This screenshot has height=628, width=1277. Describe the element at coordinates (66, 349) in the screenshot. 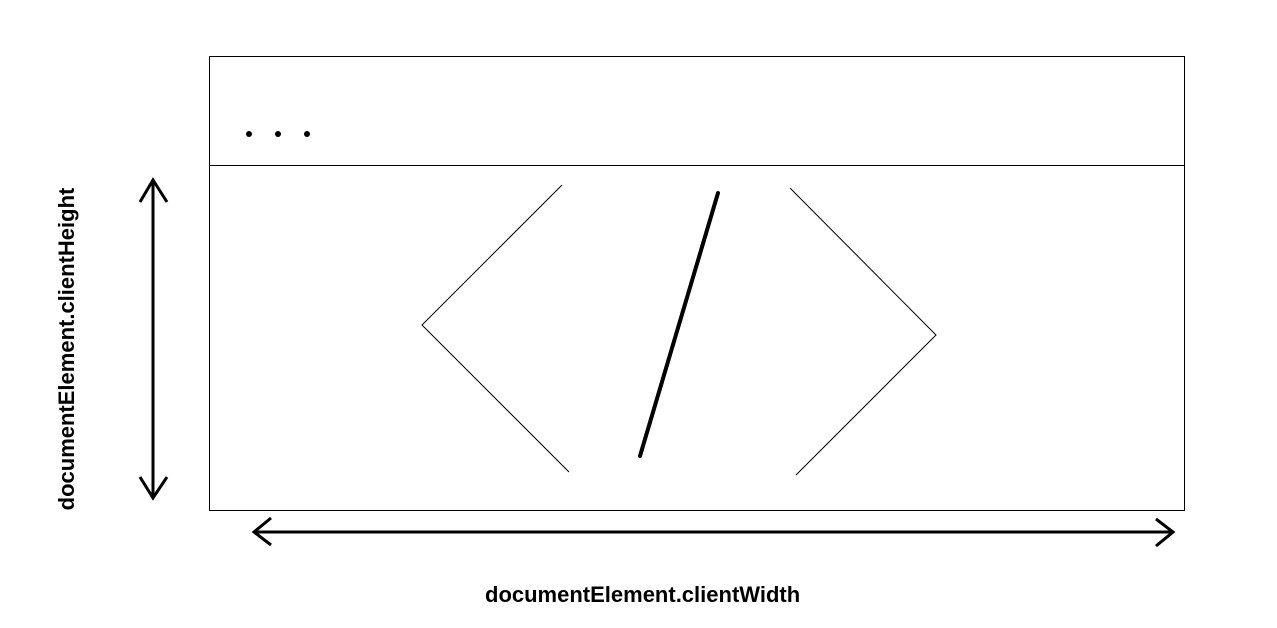

I see `client-height-label: documentElement.clientHeight` at that location.